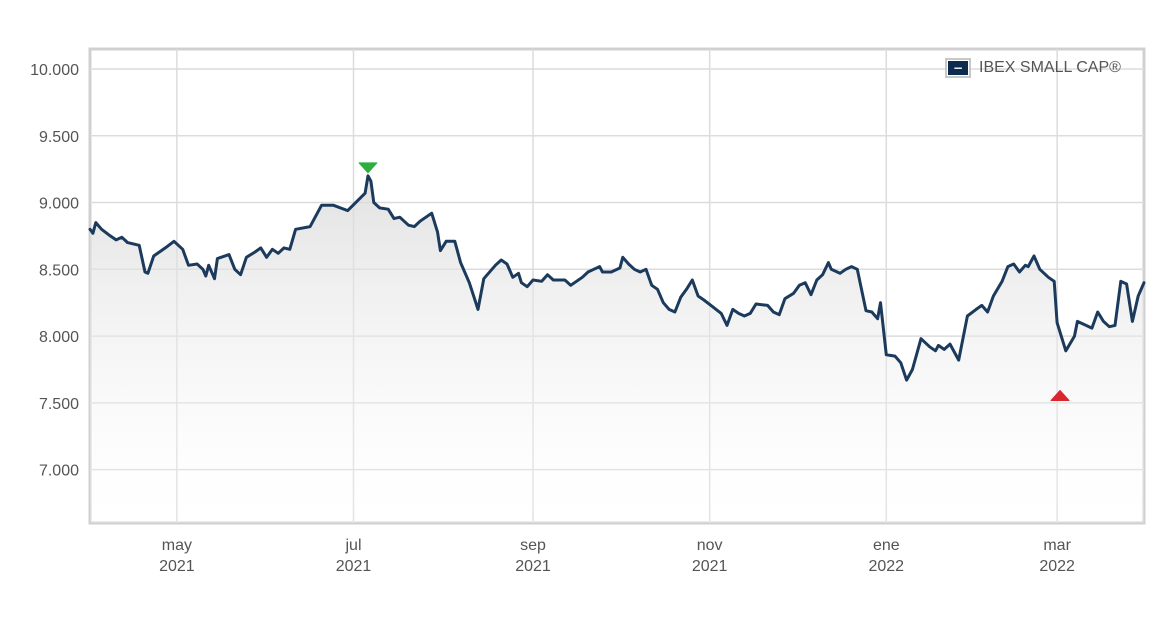 The width and height of the screenshot is (1167, 643). I want to click on max-marker-icon, so click(368, 168).